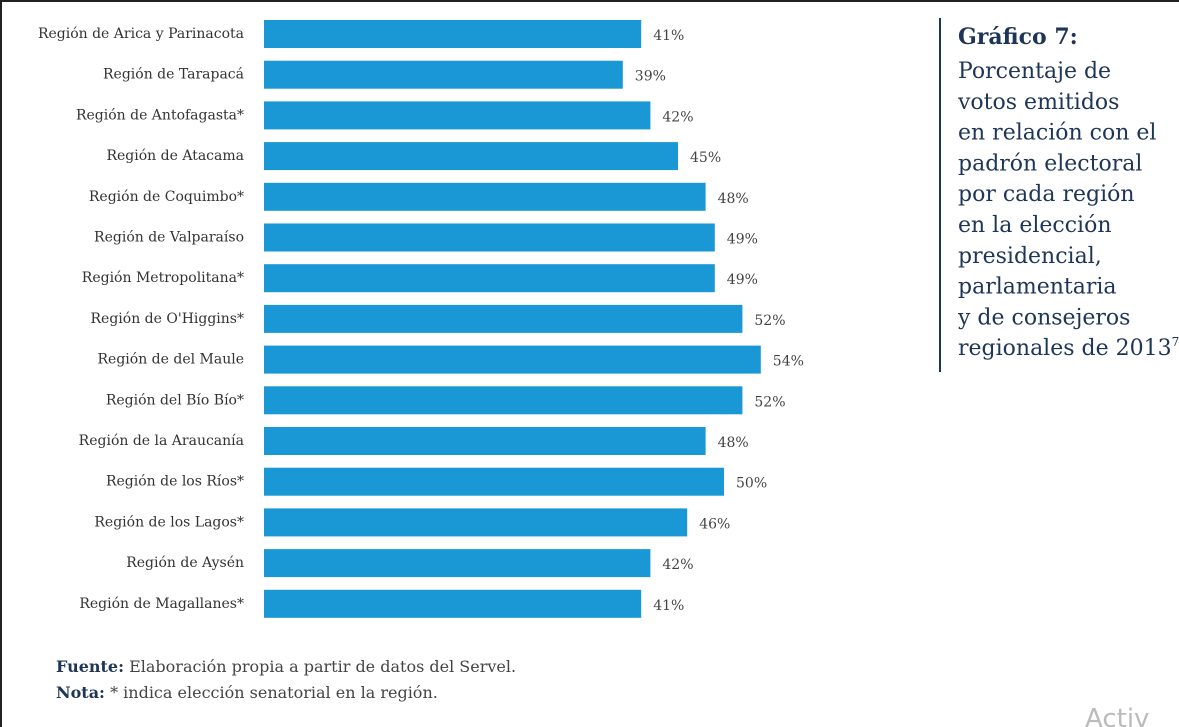 This screenshot has width=1179, height=727. Describe the element at coordinates (714, 524) in the screenshot. I see `value-label: 46%` at that location.